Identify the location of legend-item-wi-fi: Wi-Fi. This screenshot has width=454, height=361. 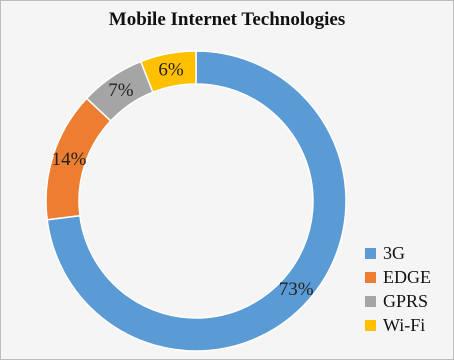
(398, 325).